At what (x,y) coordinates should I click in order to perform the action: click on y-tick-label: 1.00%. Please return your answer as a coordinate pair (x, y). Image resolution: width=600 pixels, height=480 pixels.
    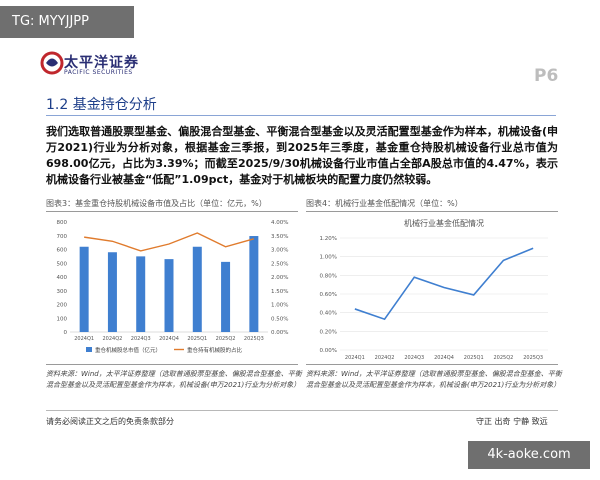
    Looking at the image, I should click on (328, 258).